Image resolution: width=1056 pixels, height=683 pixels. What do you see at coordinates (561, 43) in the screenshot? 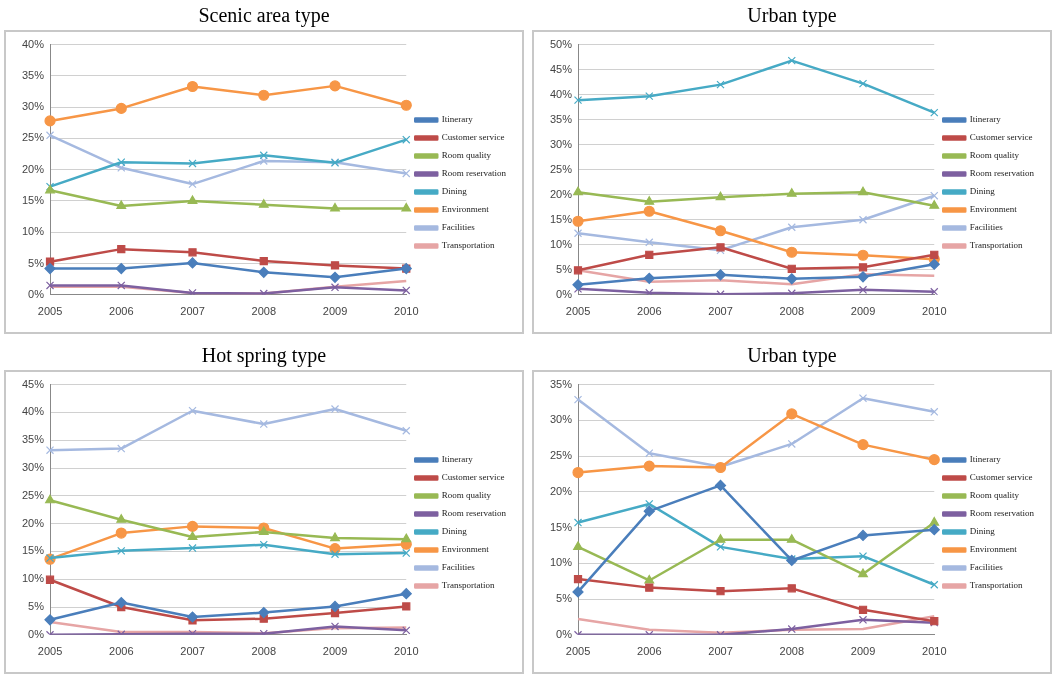
I see `y-tick-label: 50%` at bounding box center [561, 43].